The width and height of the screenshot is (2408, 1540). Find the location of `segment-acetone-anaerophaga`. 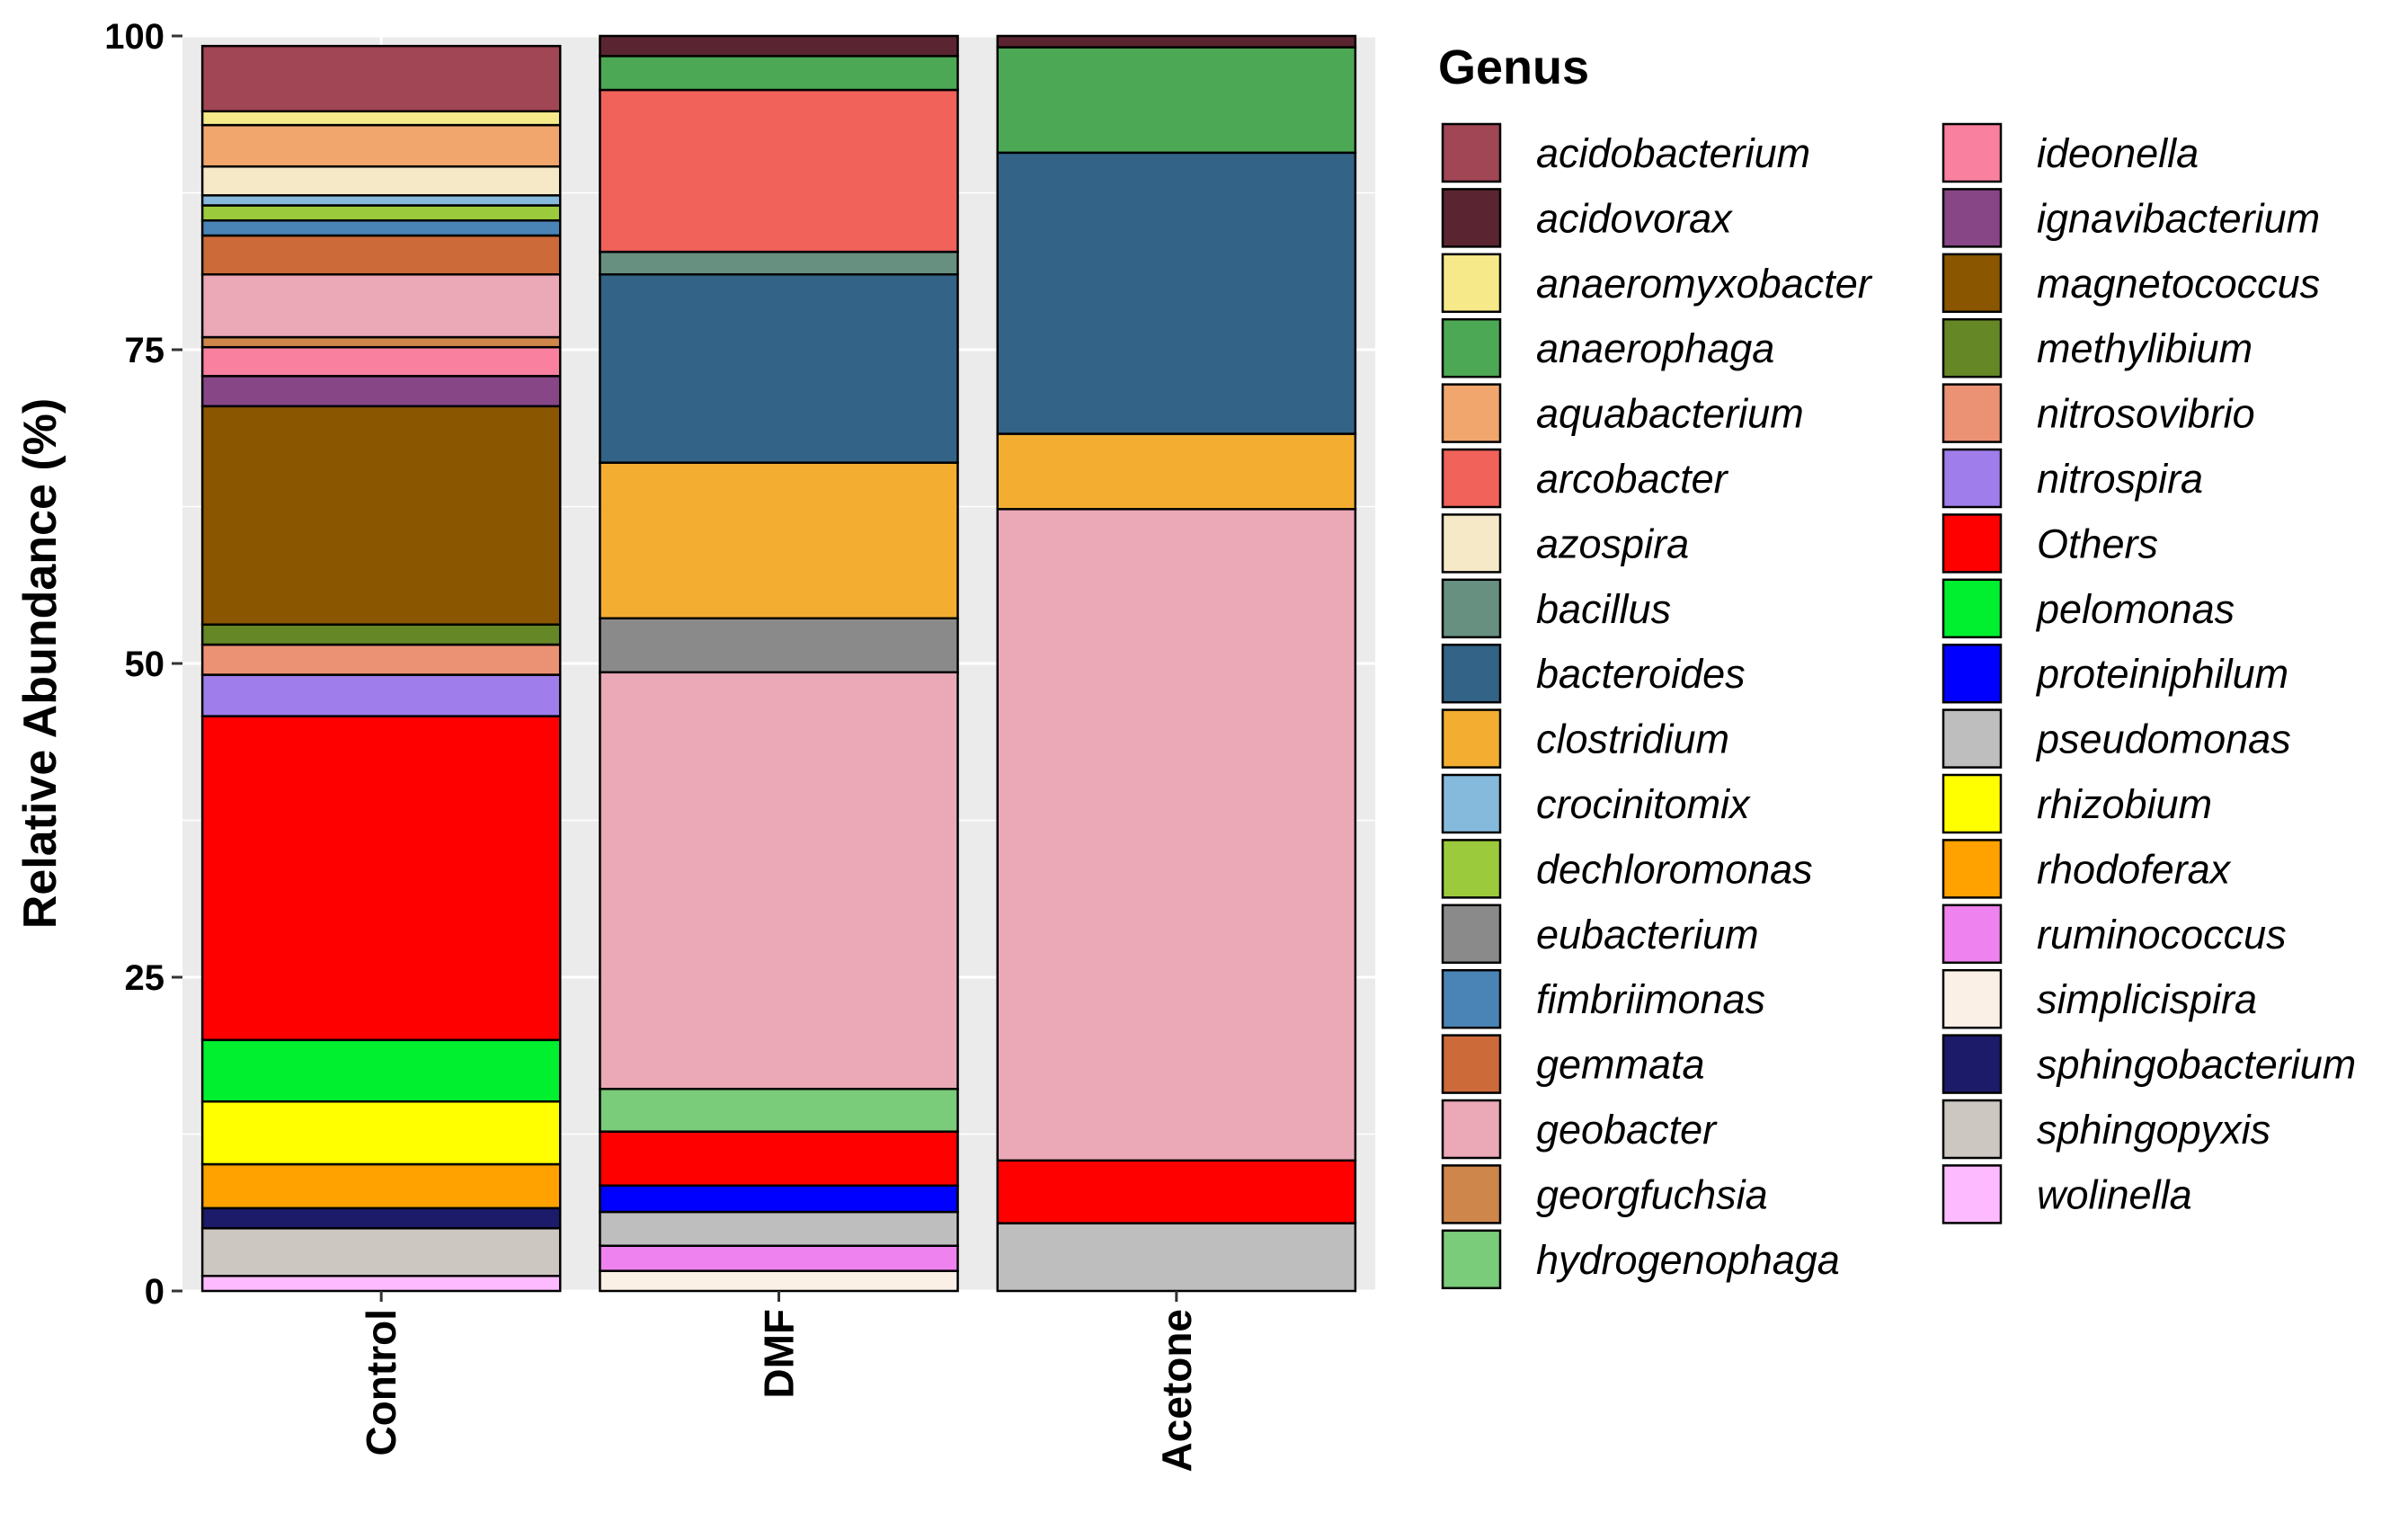

segment-acetone-anaerophaga is located at coordinates (1176, 100).